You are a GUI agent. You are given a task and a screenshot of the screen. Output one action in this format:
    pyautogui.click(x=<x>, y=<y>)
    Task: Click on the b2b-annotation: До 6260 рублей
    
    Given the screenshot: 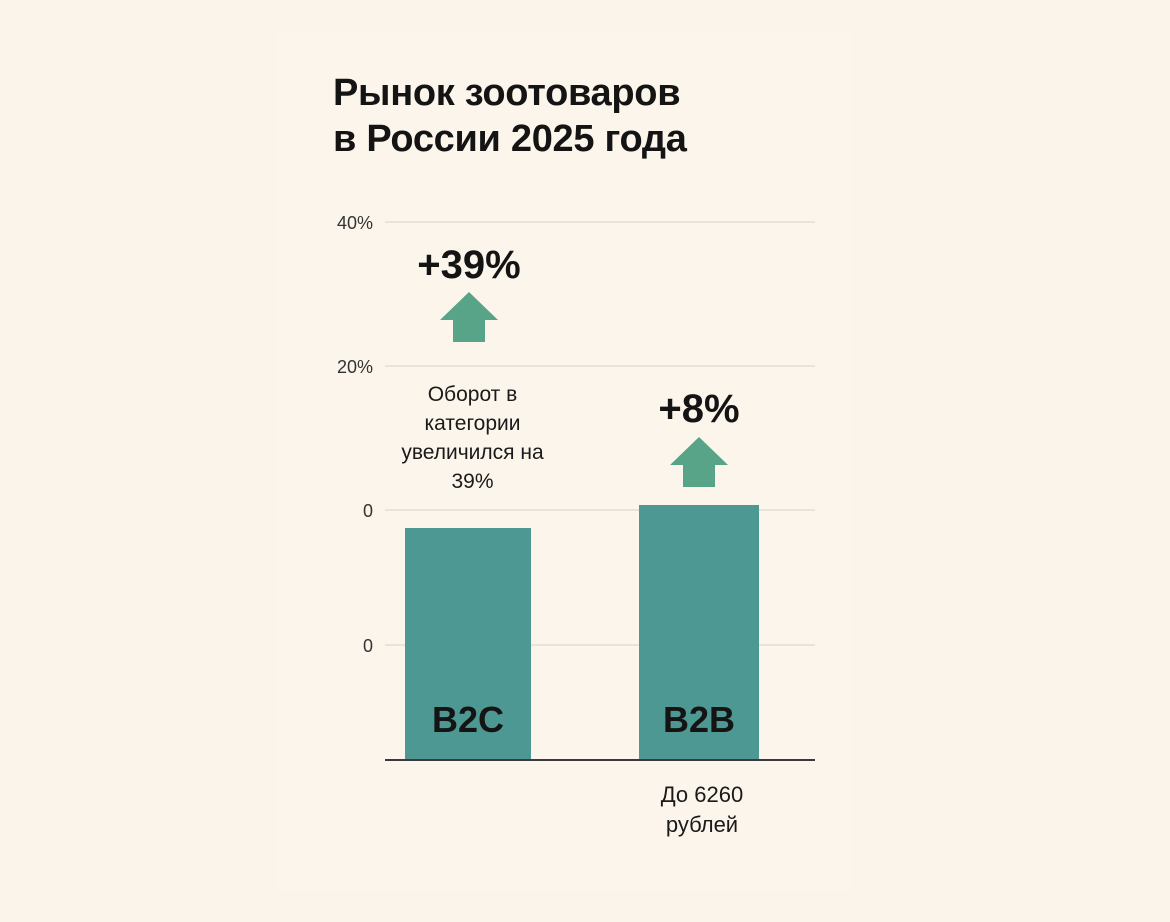 What is the action you would take?
    pyautogui.click(x=702, y=809)
    